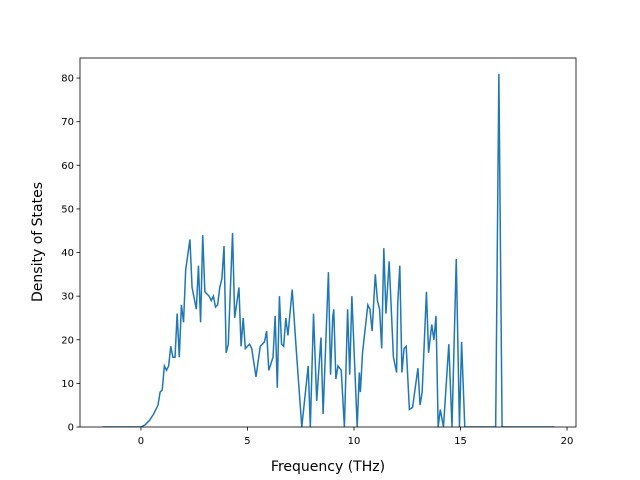 This screenshot has height=480, width=640. Describe the element at coordinates (67, 122) in the screenshot. I see `y-tick-label: 70` at that location.